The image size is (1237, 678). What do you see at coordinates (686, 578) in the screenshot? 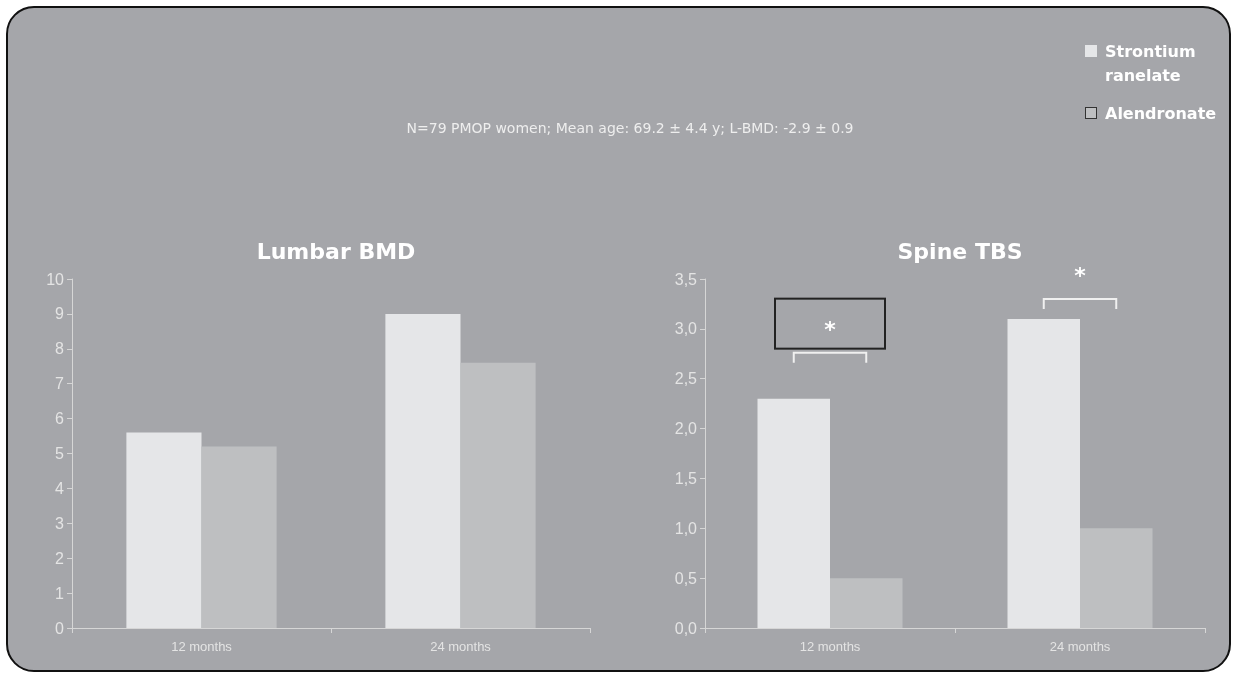
I see `y-tick-label: 0,5` at bounding box center [686, 578].